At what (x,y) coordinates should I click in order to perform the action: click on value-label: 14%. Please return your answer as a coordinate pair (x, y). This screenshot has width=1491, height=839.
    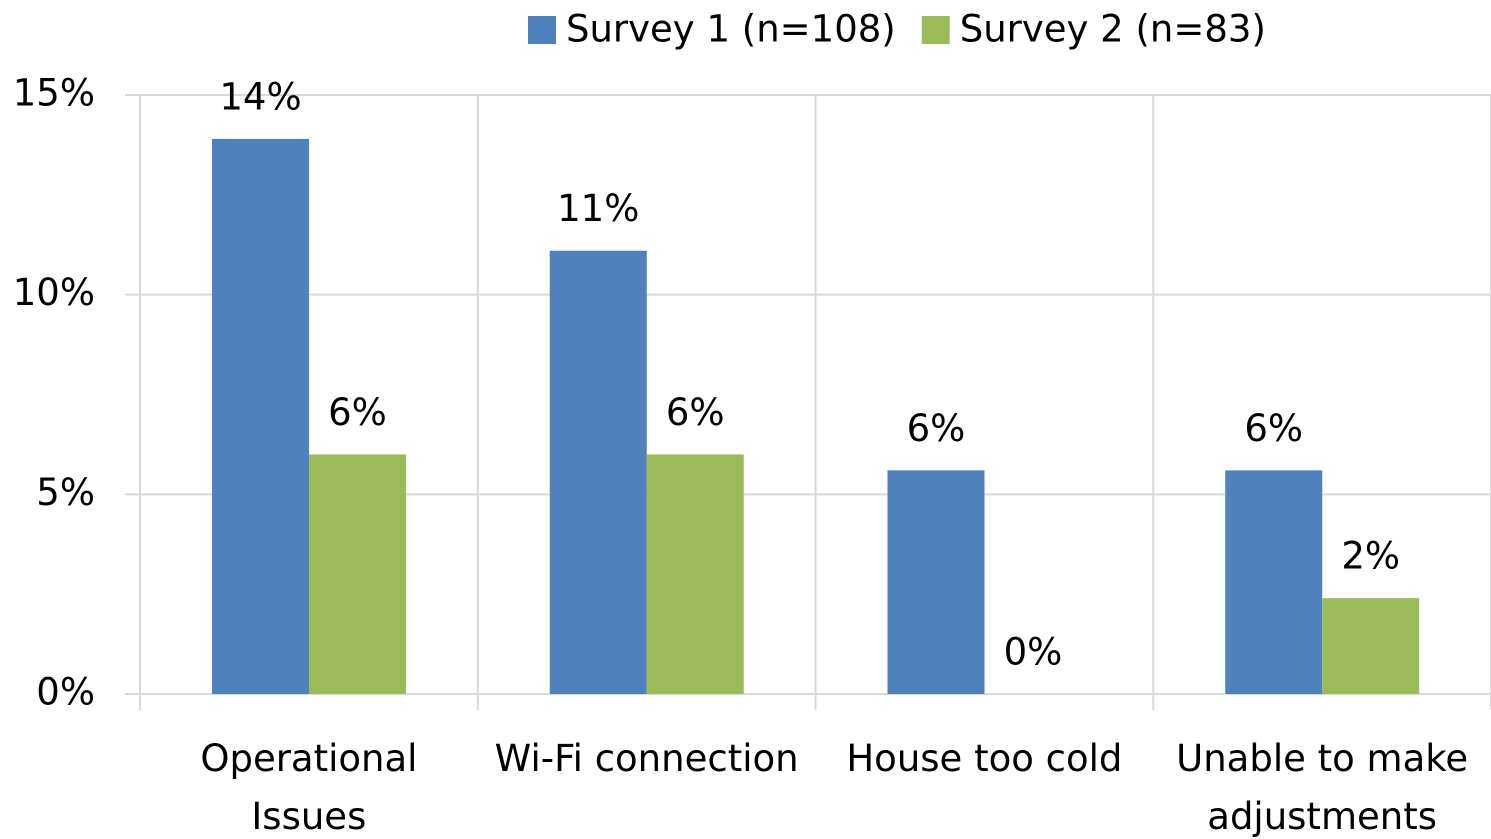
    Looking at the image, I should click on (260, 96).